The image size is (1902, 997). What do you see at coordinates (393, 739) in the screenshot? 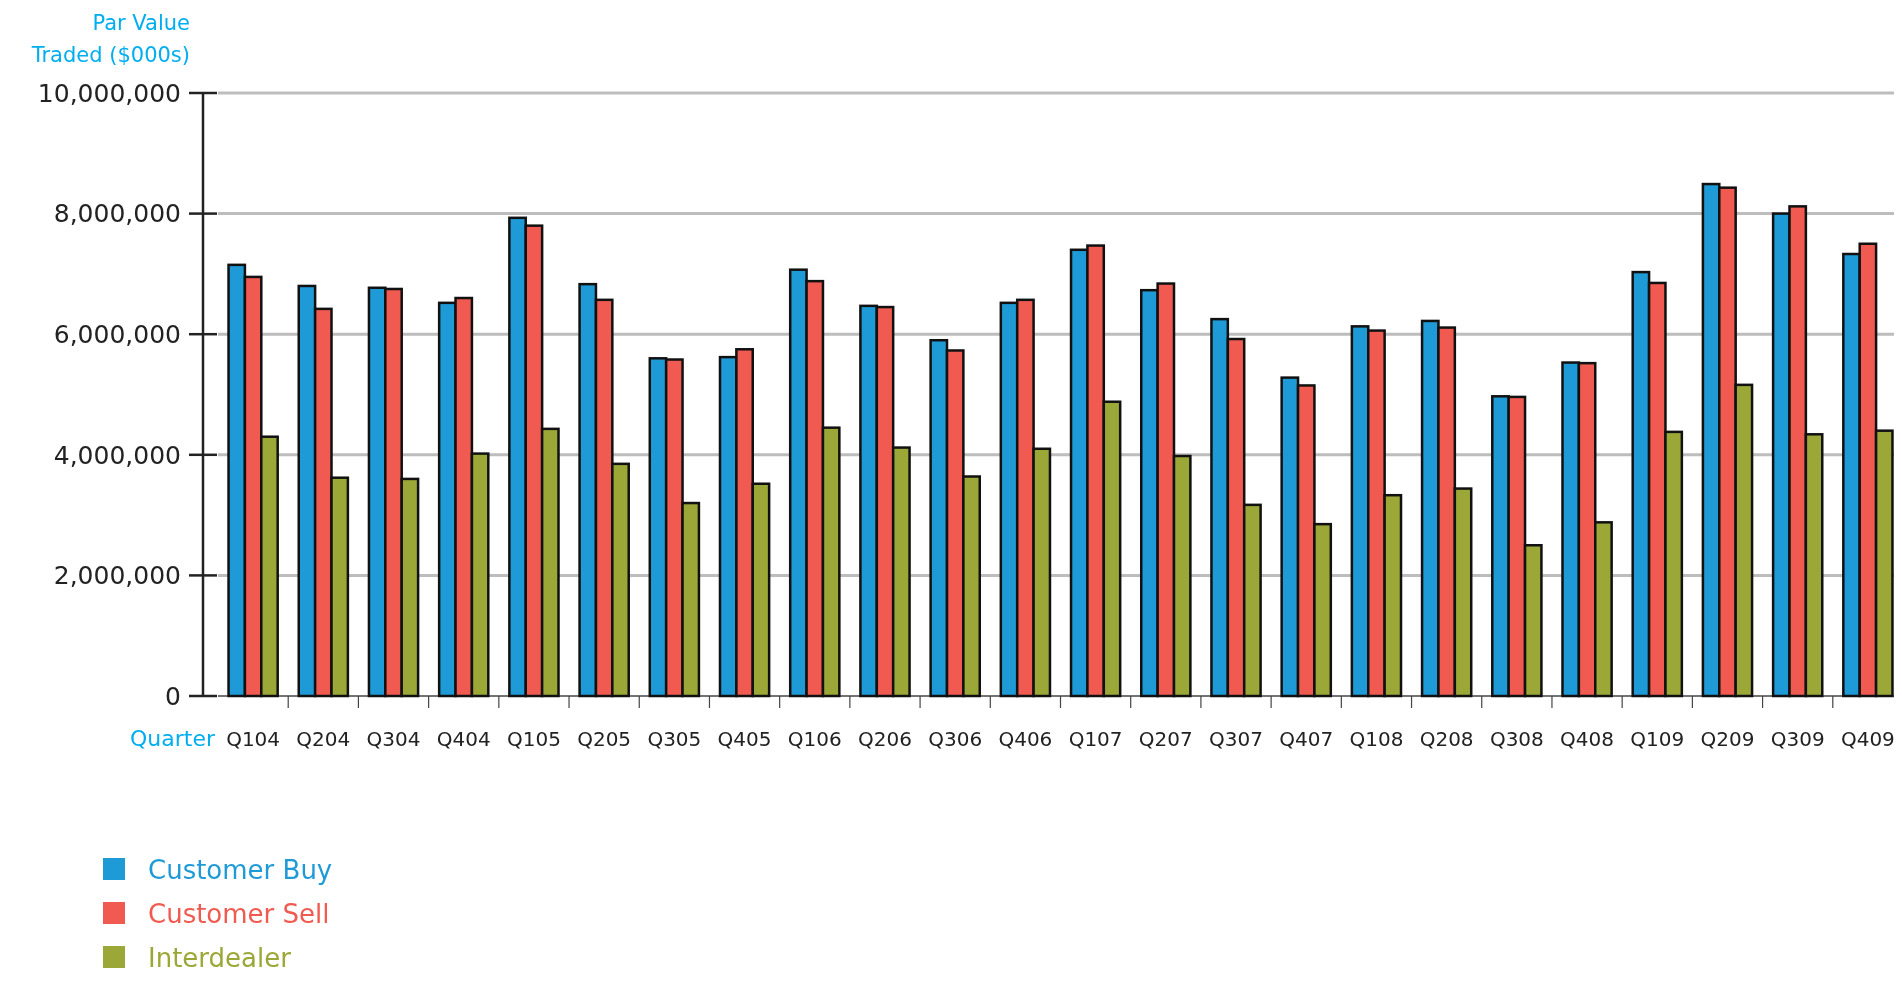
I see `x-tick-label: Q304` at bounding box center [393, 739].